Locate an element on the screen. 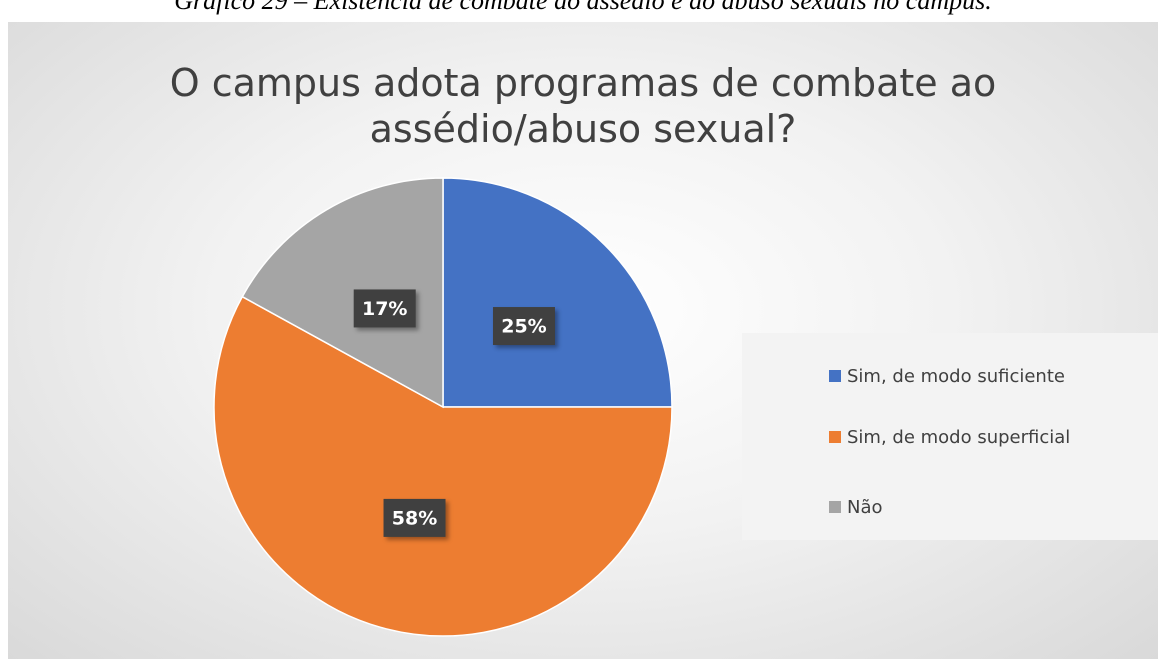  data-label: 25% is located at coordinates (523, 327).